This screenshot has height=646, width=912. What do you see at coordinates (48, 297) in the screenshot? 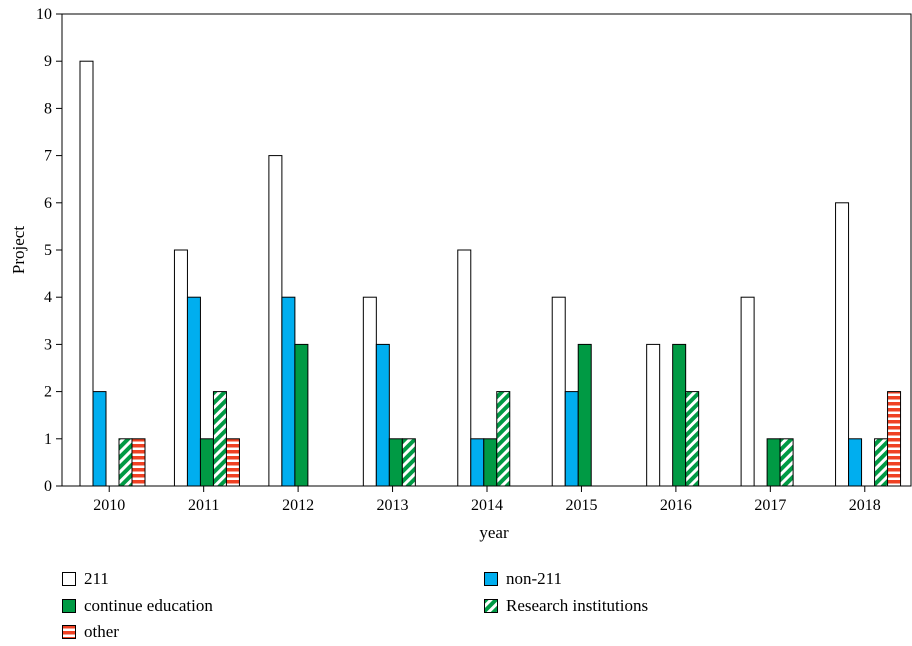
I see `y-tick-label: 4` at bounding box center [48, 297].